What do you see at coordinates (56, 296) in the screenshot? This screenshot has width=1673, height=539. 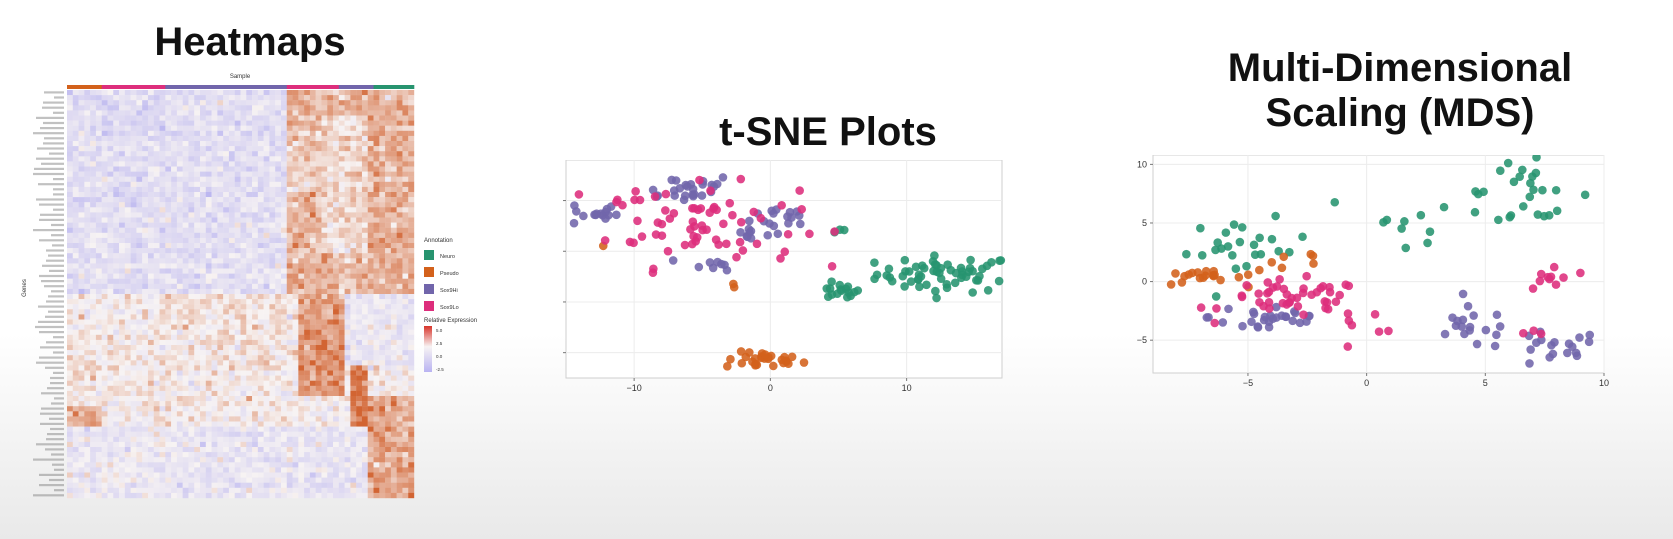 I see `gene-row-label` at bounding box center [56, 296].